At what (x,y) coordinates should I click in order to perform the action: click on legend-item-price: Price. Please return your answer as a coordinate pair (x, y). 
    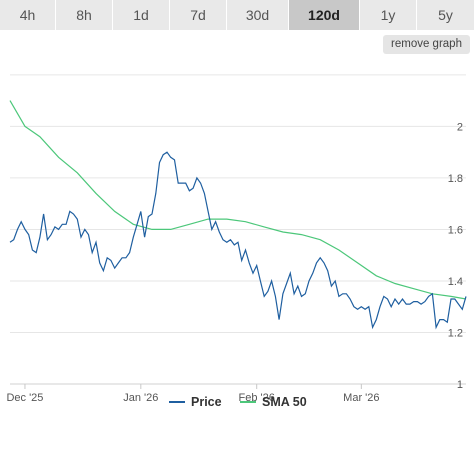
    Looking at the image, I should click on (195, 402).